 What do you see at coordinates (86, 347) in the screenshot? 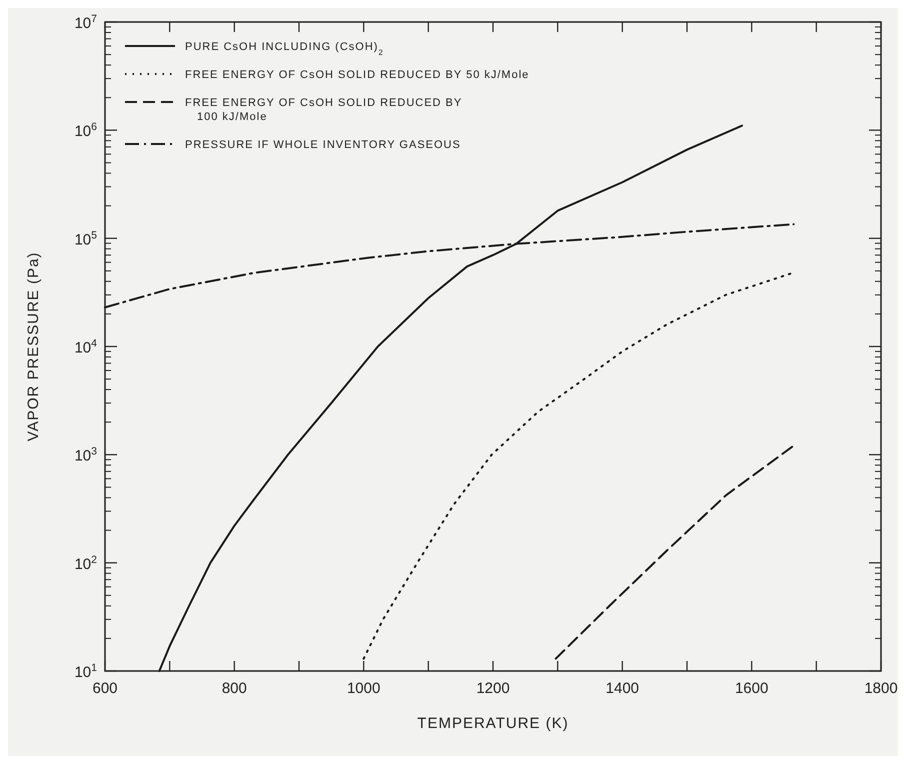
I see `y-tick-label: 10$^{4}$` at bounding box center [86, 347].